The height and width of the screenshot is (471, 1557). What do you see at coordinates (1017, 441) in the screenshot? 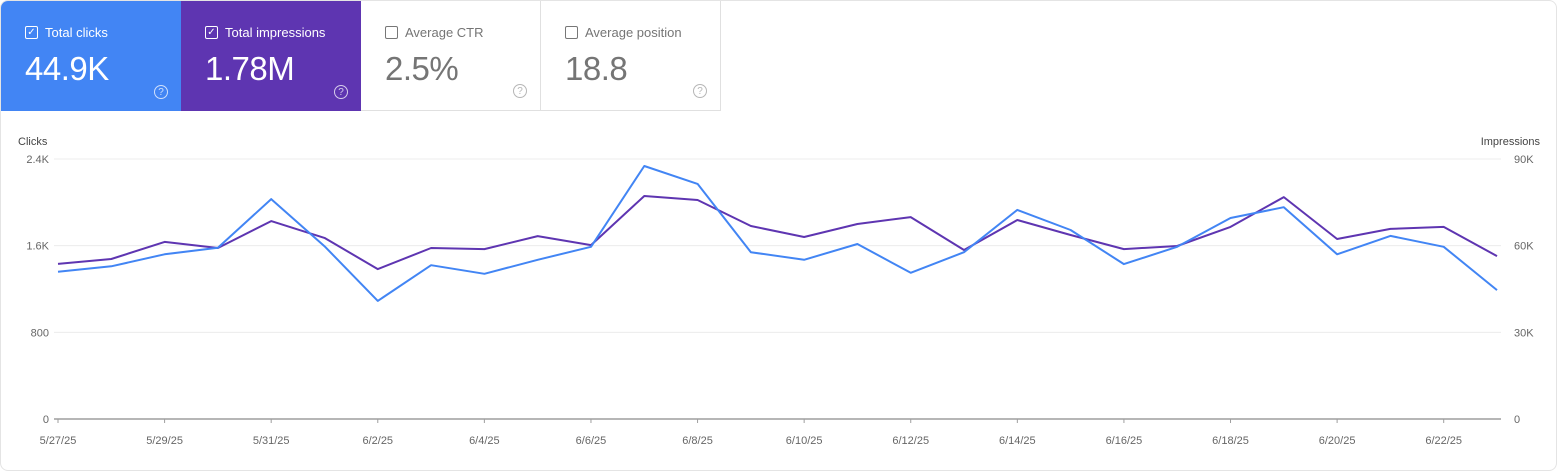
I see `x-tick-label: 6/14/25` at bounding box center [1017, 441].